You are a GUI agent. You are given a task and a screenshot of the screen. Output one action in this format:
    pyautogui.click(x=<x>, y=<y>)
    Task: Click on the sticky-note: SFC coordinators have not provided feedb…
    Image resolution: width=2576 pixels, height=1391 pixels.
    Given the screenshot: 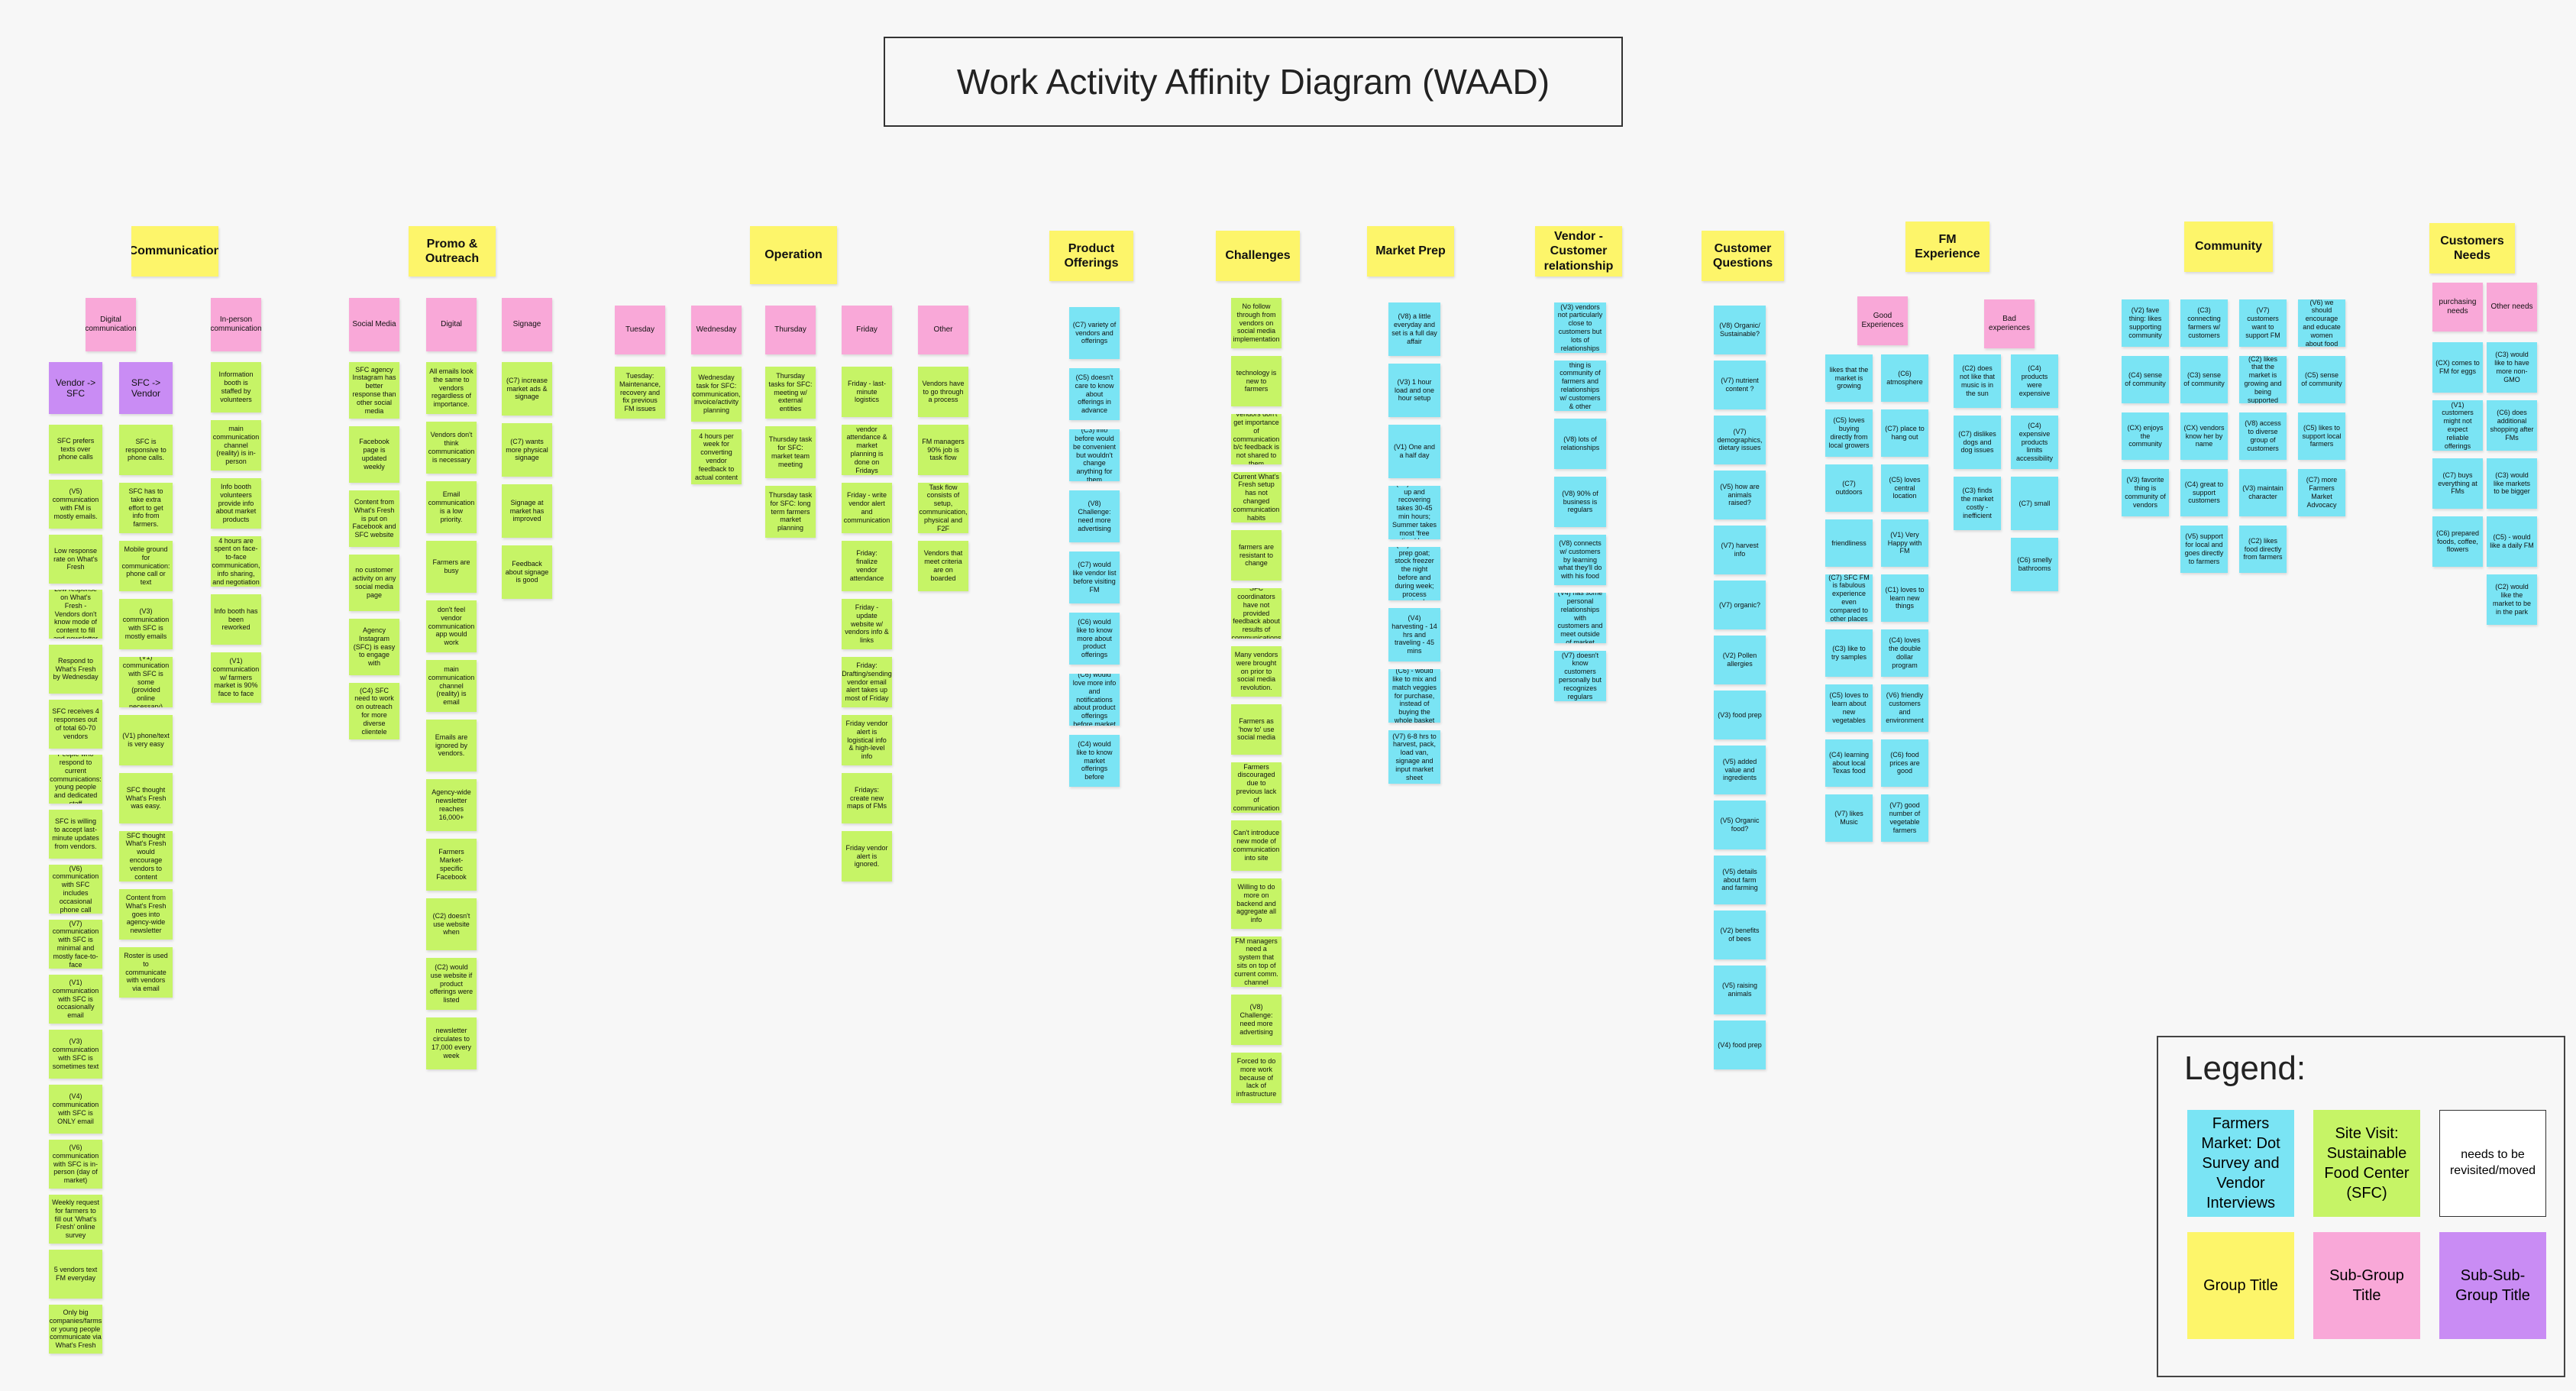 What is the action you would take?
    pyautogui.click(x=1256, y=613)
    